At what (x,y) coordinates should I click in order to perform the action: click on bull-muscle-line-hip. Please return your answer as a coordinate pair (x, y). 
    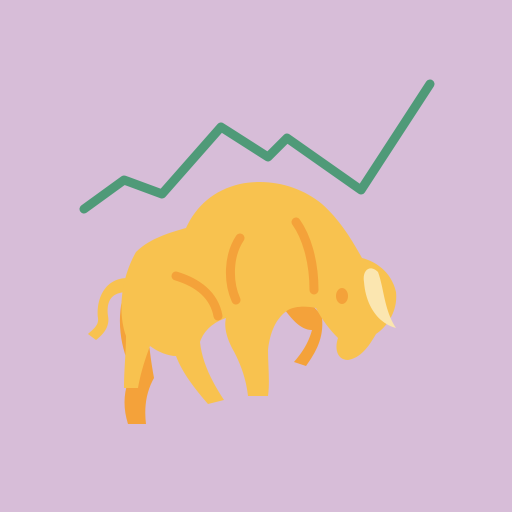
    Looking at the image, I should click on (197, 296).